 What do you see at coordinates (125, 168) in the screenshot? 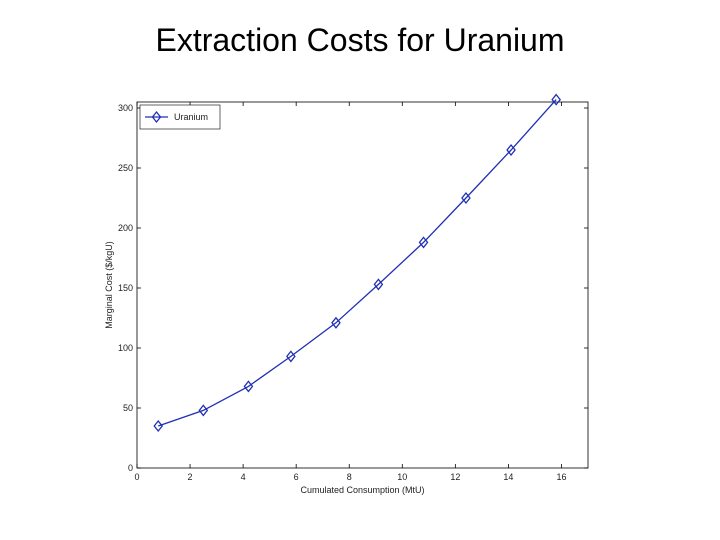
I see `y-tick-label: 250` at bounding box center [125, 168].